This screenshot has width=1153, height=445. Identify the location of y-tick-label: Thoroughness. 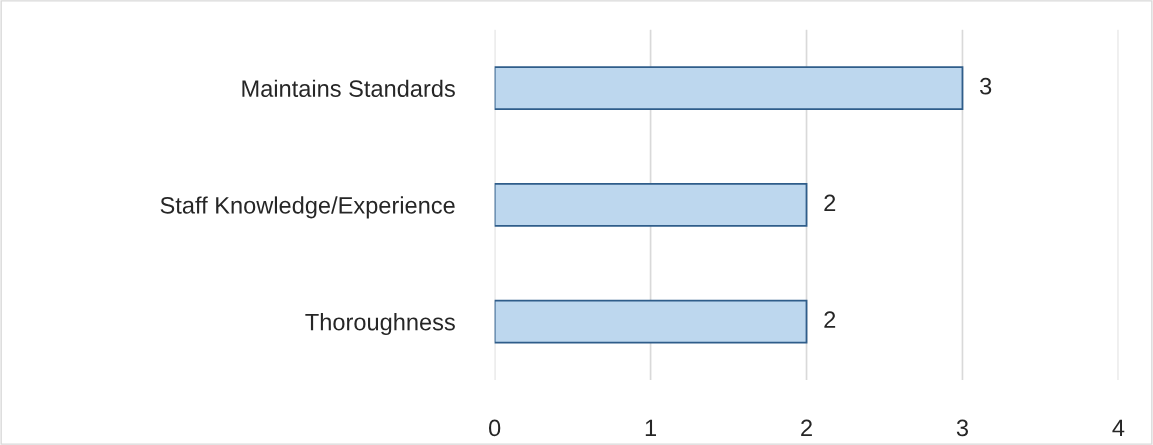
(380, 324).